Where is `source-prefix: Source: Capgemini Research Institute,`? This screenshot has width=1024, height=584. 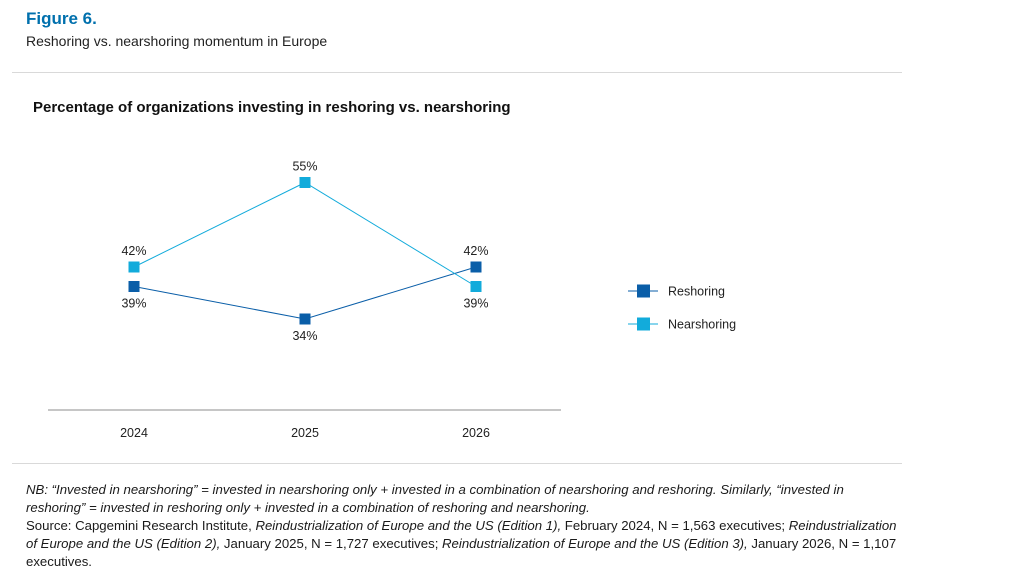
source-prefix: Source: Capgemini Research Institute, is located at coordinates (141, 525).